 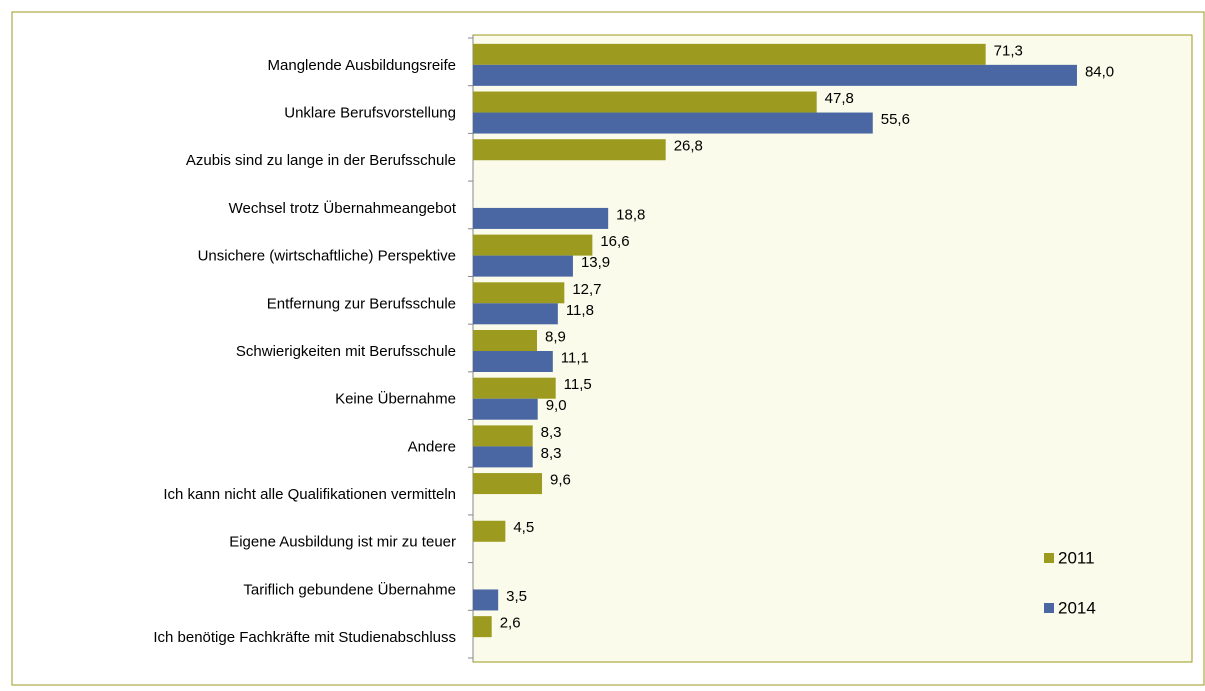 I want to click on value-label: 3,5, so click(x=516, y=596).